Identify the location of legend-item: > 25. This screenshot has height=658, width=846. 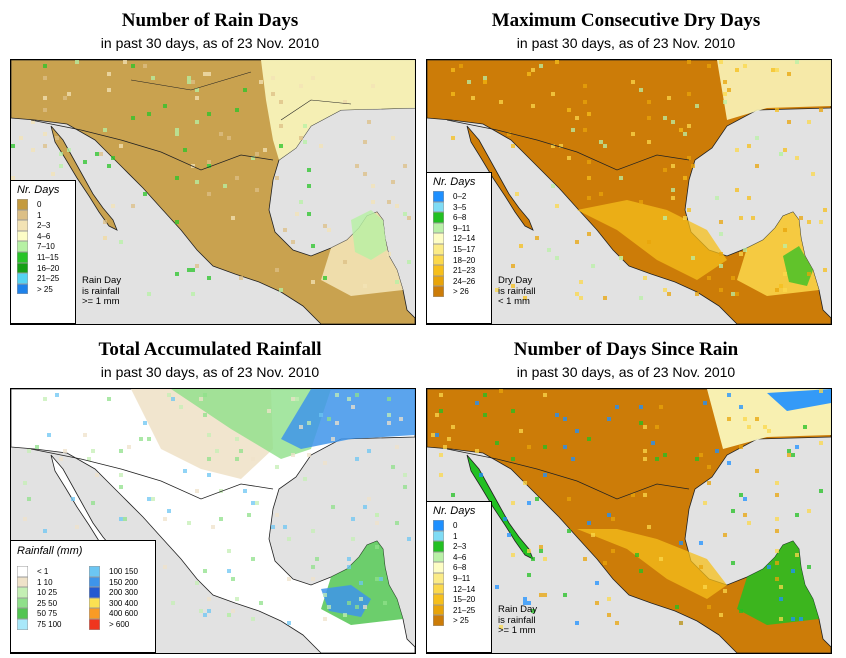
(43, 289).